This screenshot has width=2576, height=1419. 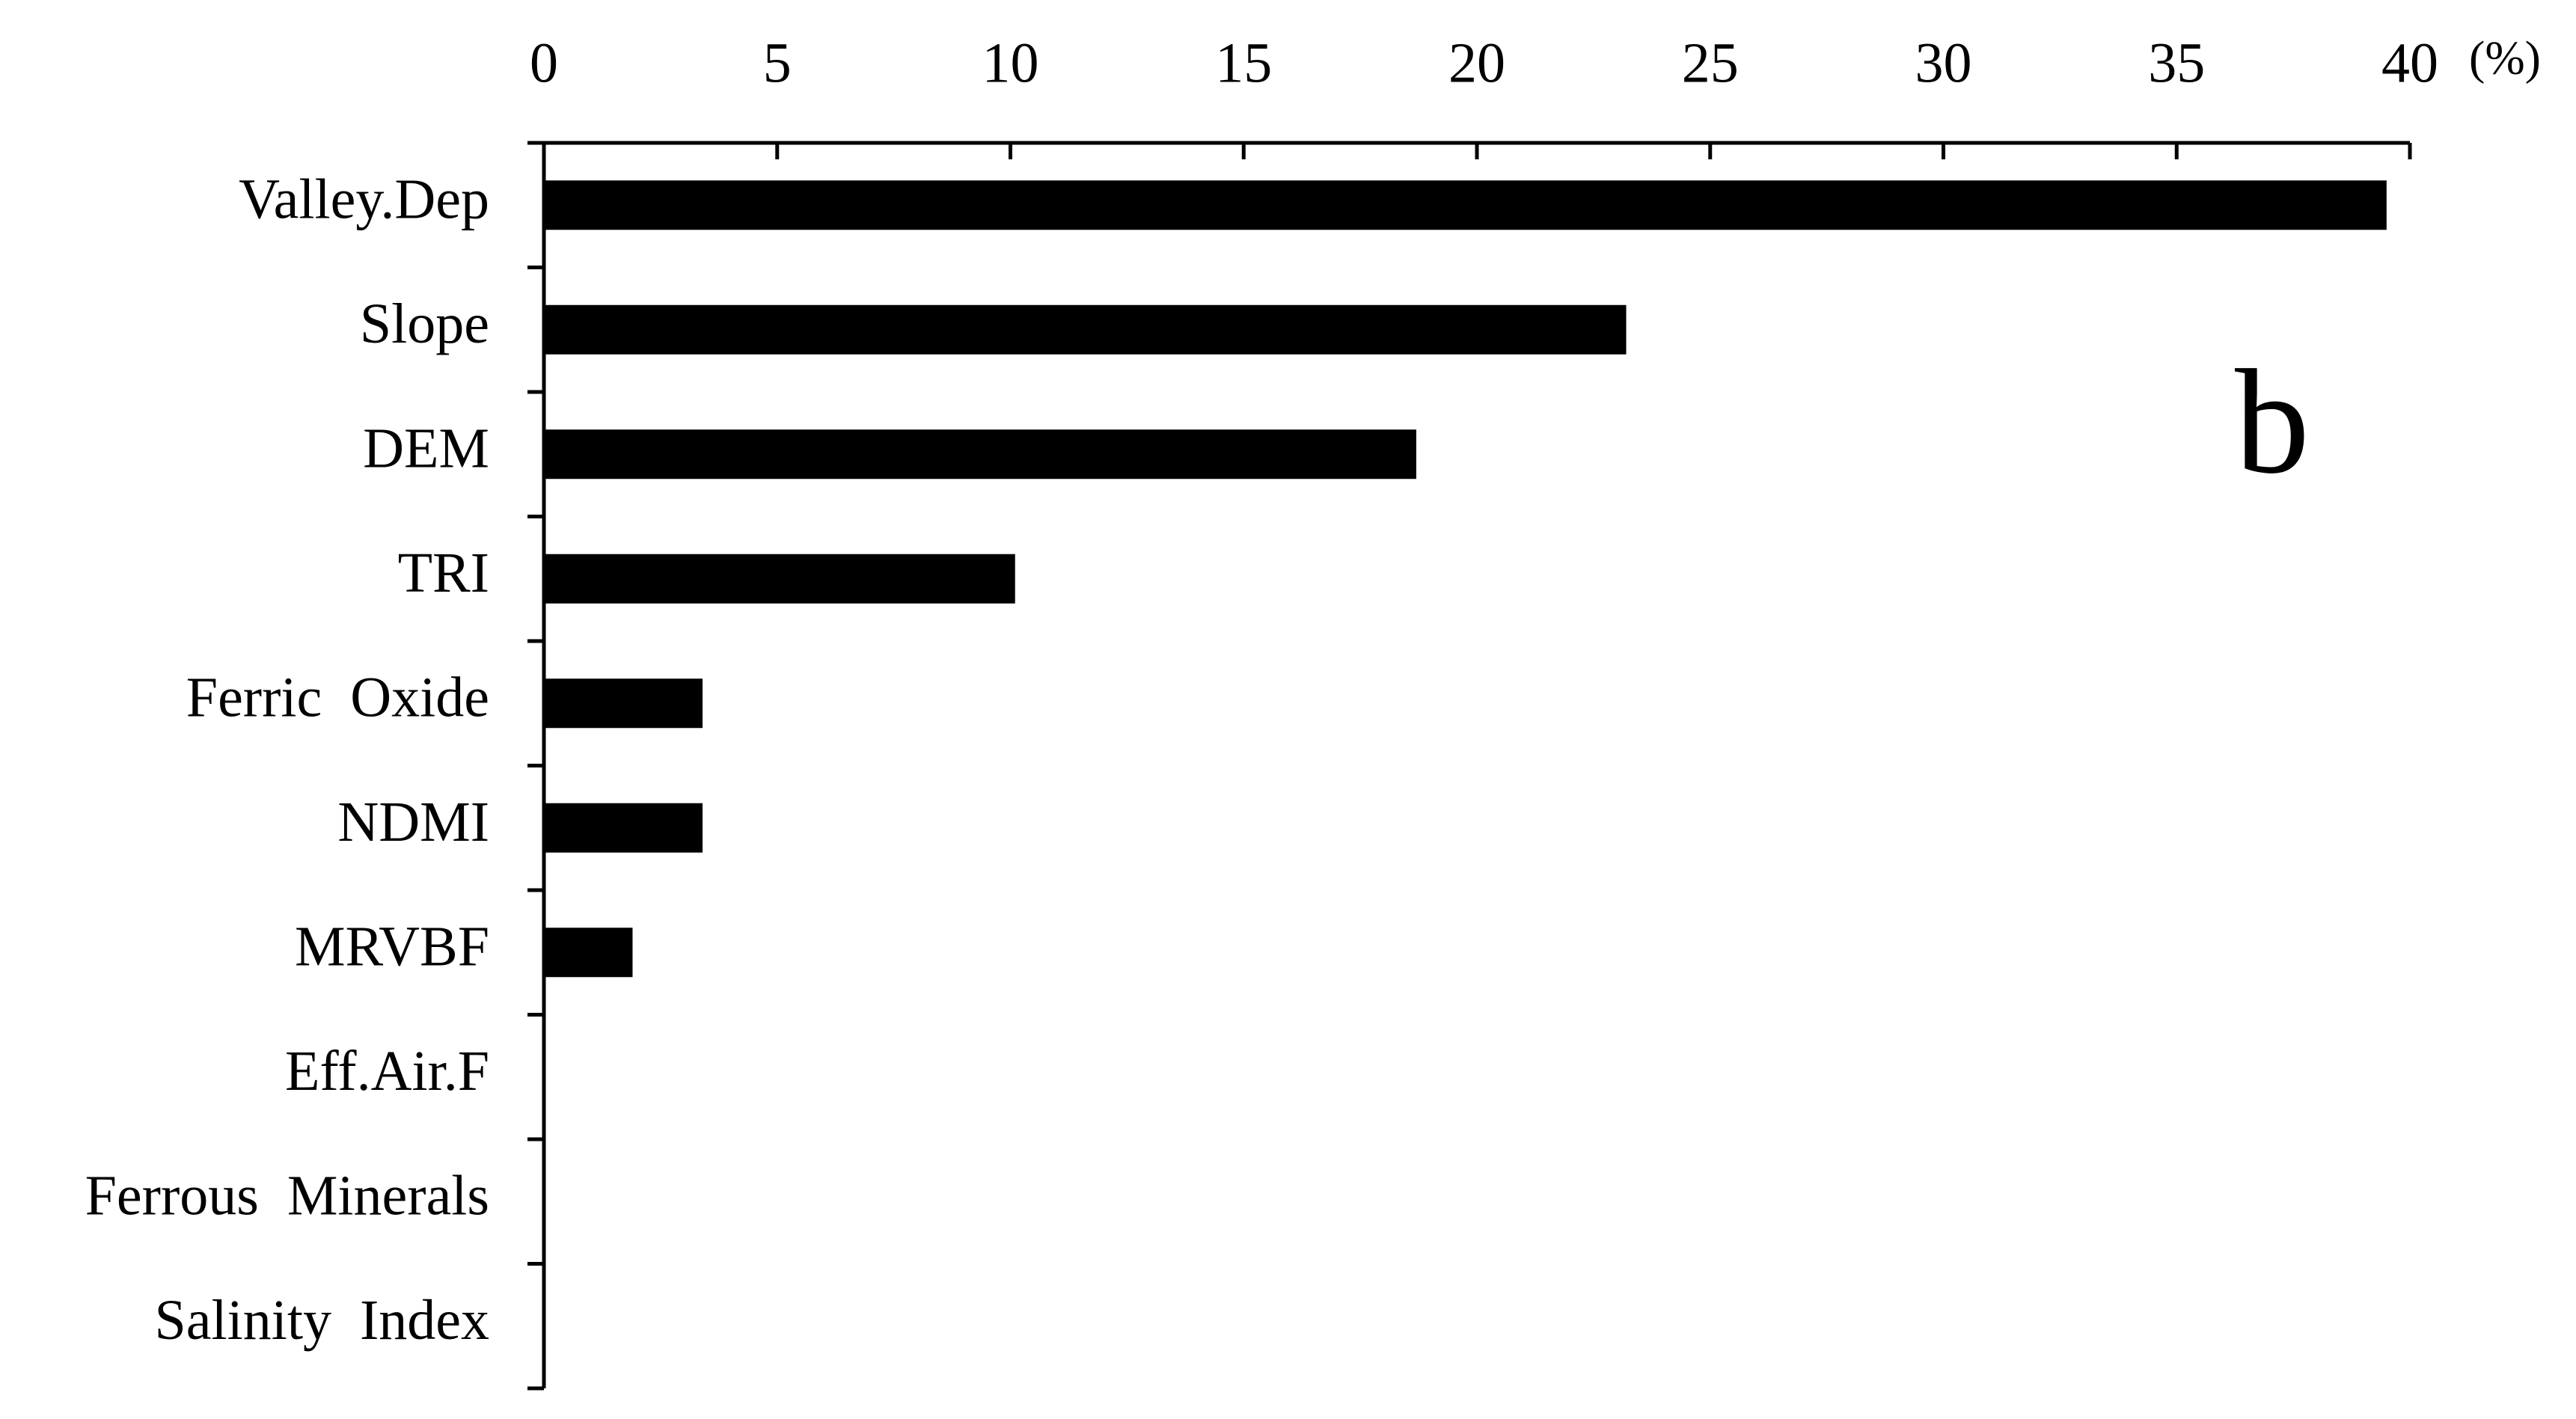 I want to click on x-tick-label: 20, so click(x=1476, y=62).